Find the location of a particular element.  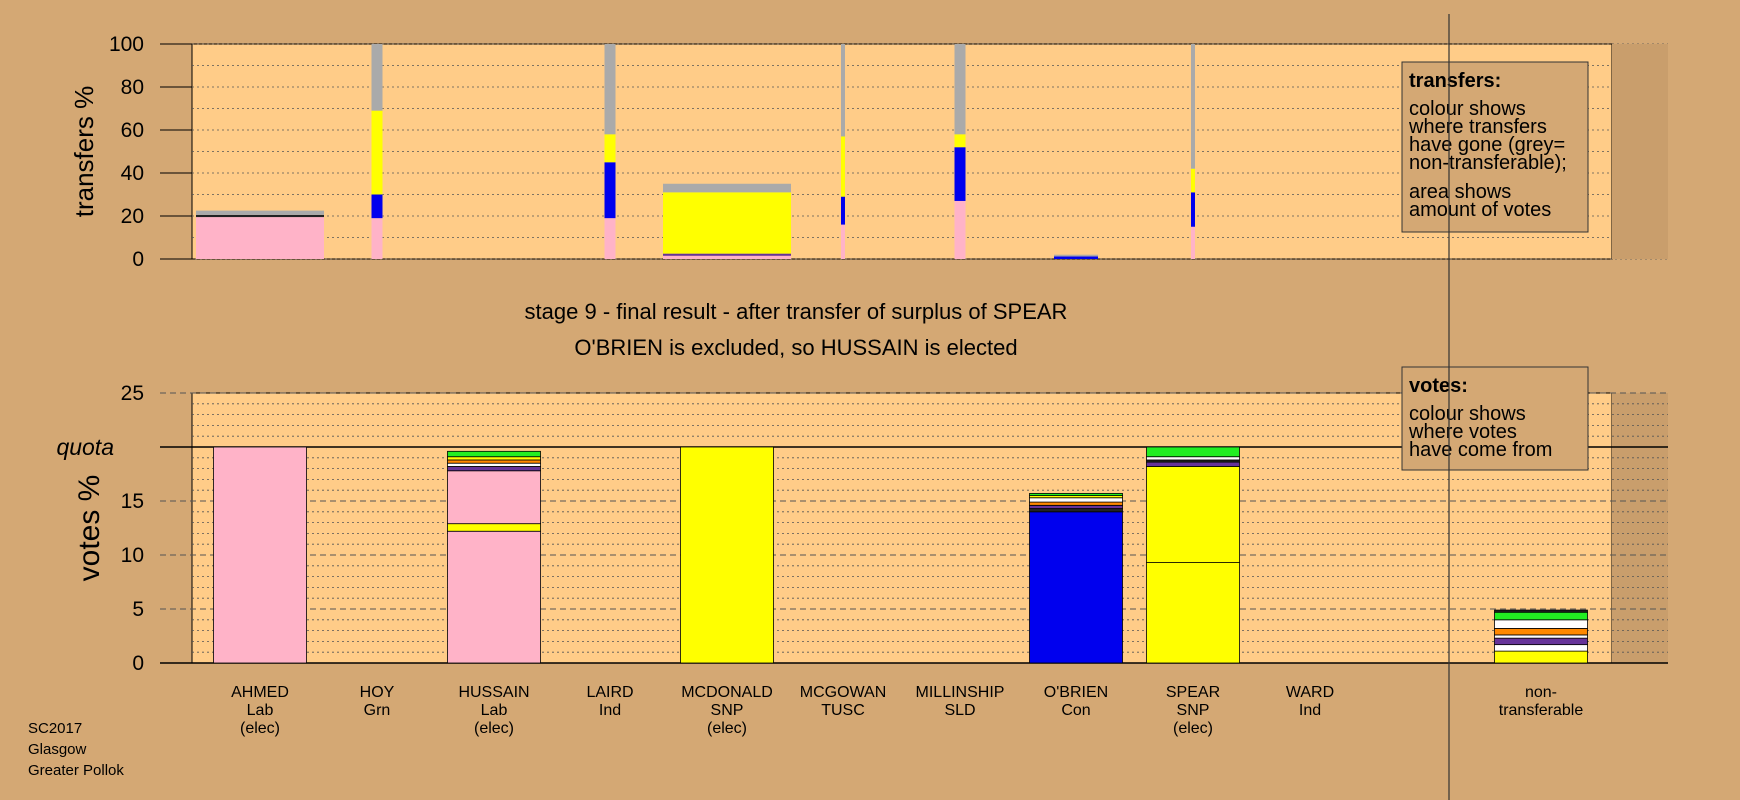

votes-tick-label: 5 is located at coordinates (138, 609).